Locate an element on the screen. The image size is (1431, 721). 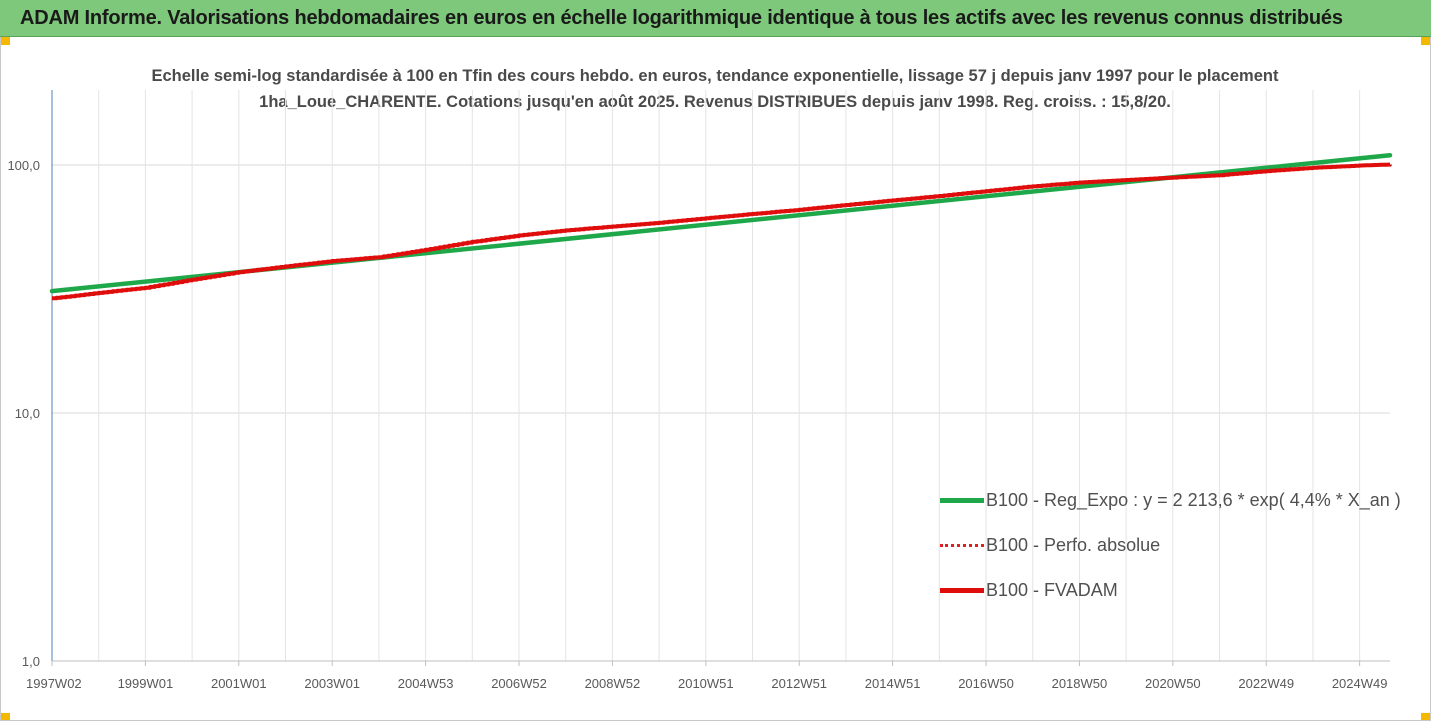
x-tick-label: 2022W49 is located at coordinates (1266, 683).